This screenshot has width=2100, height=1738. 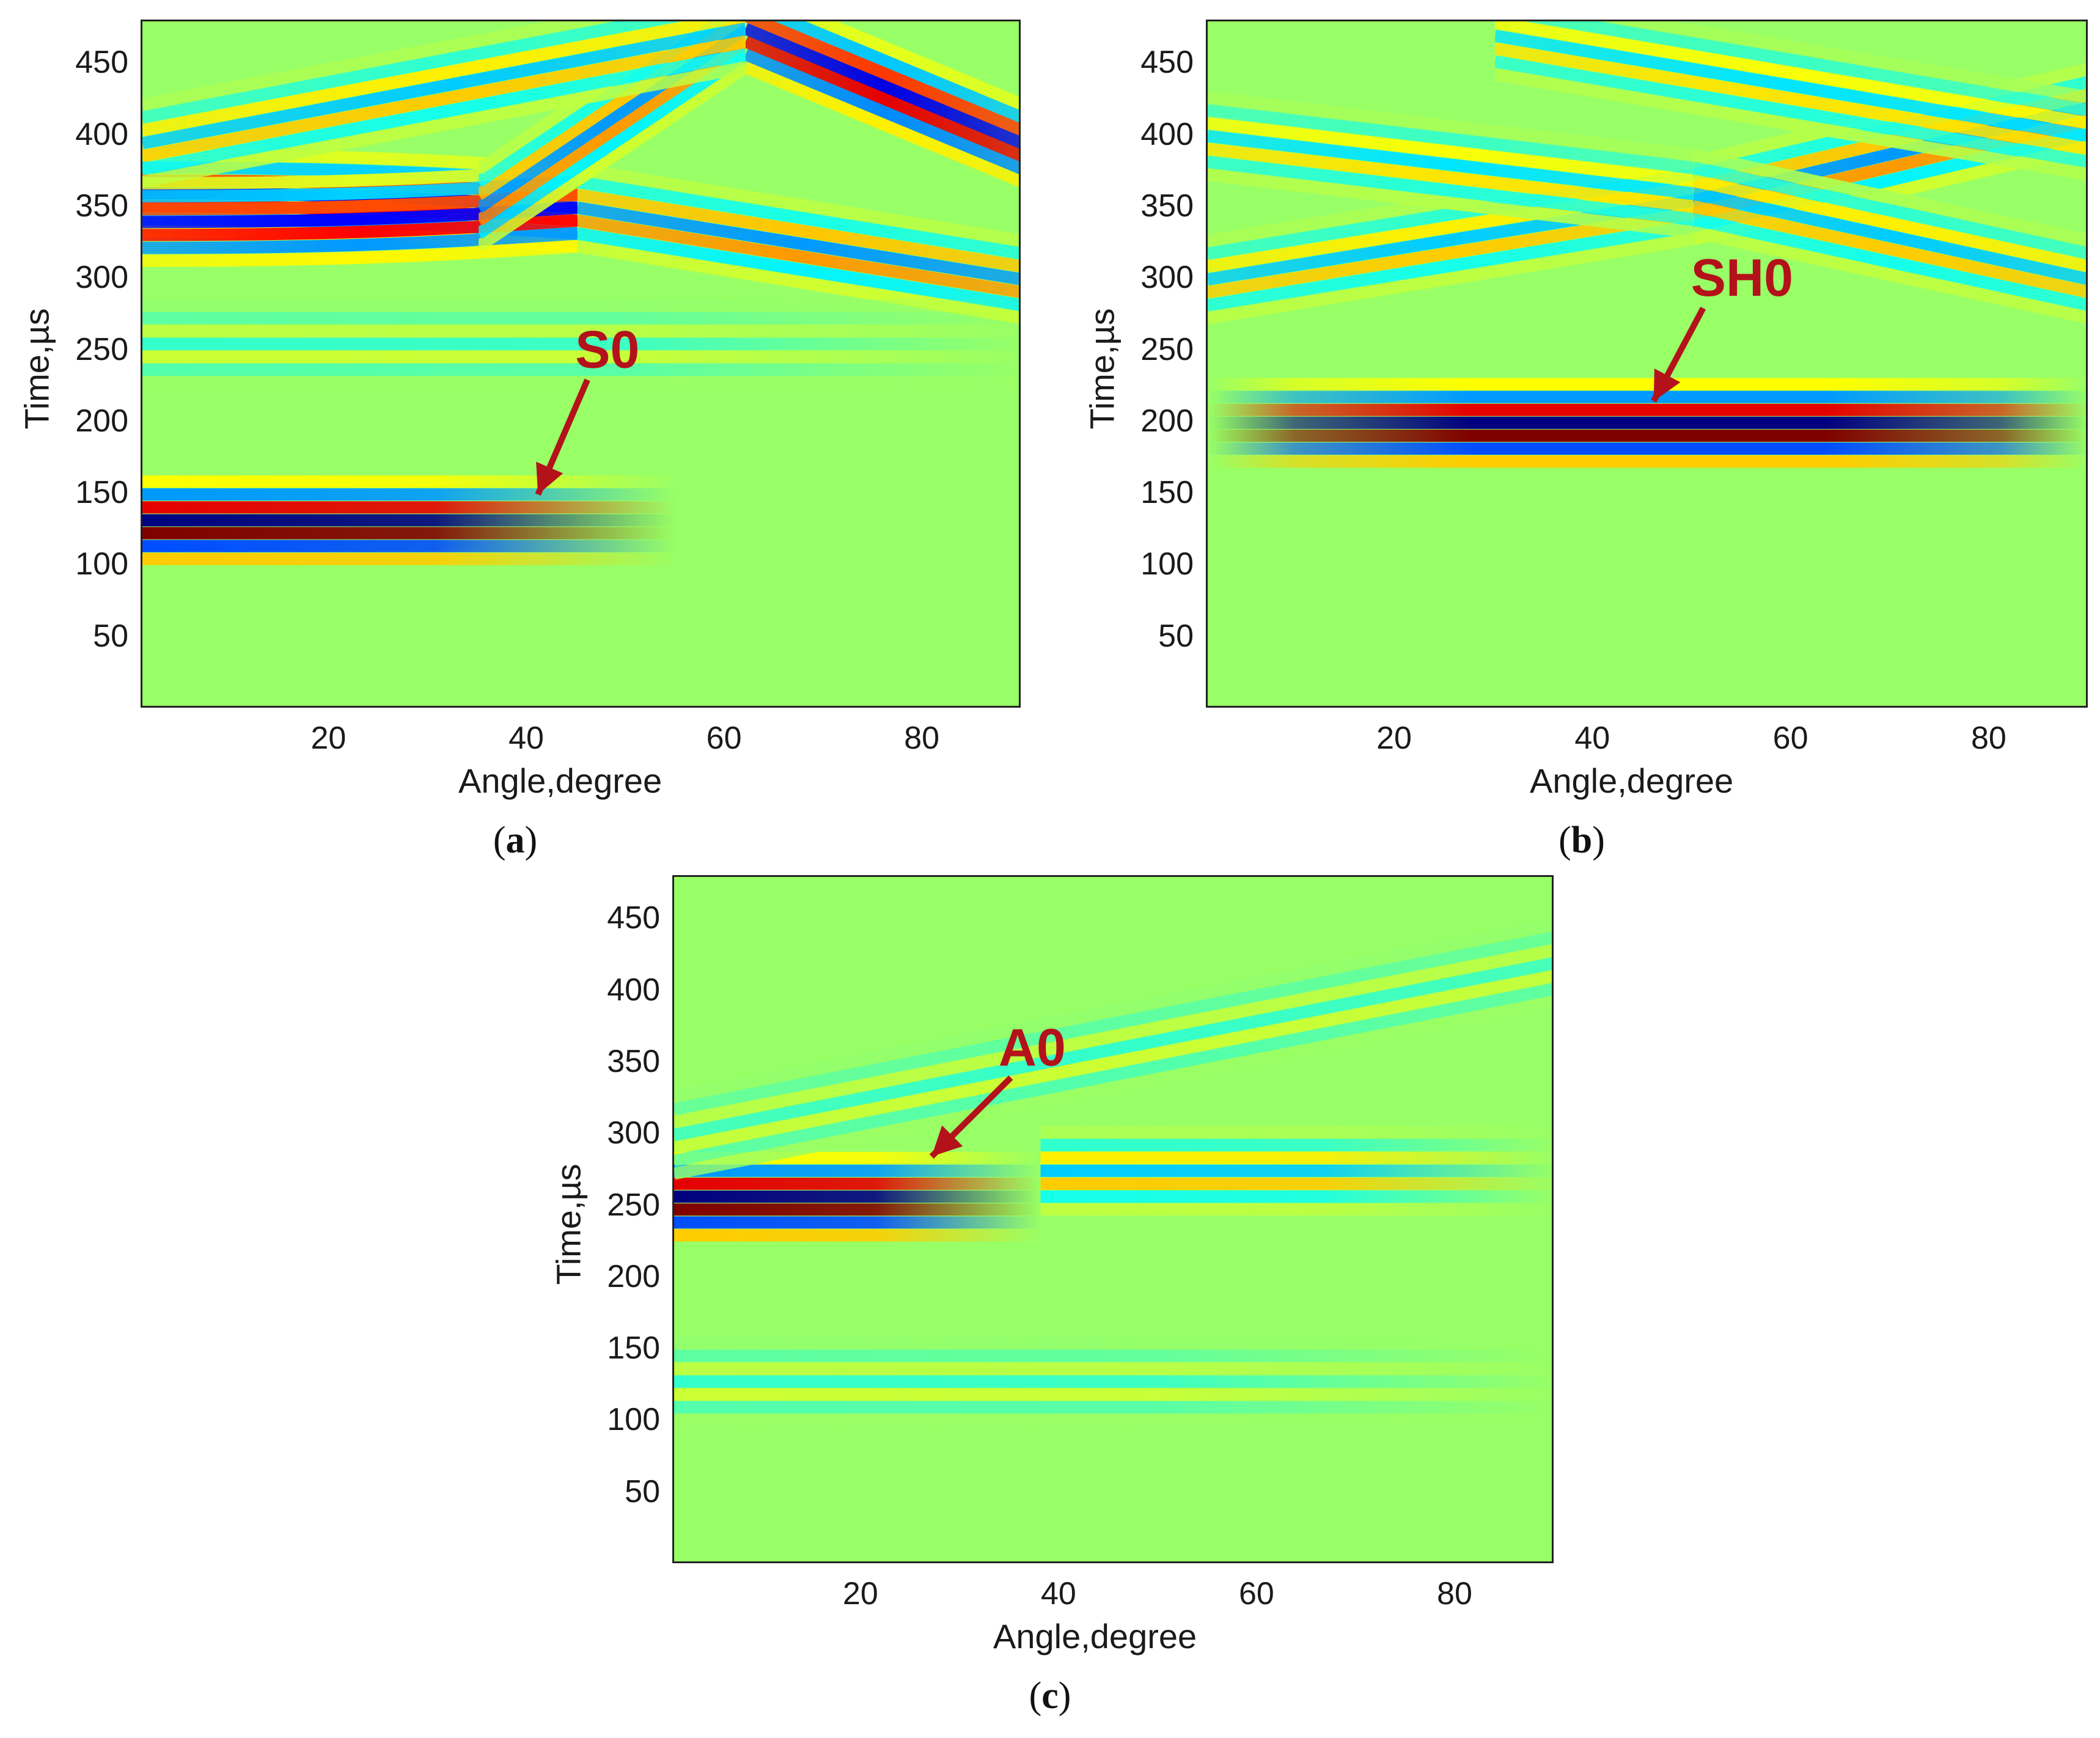 I want to click on y-axis-label-b: Time,µs, so click(x=1102, y=369).